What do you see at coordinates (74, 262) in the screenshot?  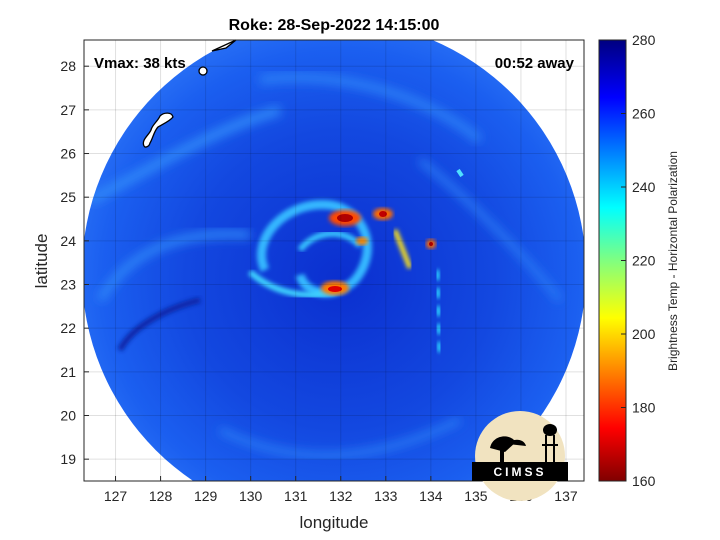 I see `y-axis-ticks: 19 20 21 22 23 24 25 26 27 28` at bounding box center [74, 262].